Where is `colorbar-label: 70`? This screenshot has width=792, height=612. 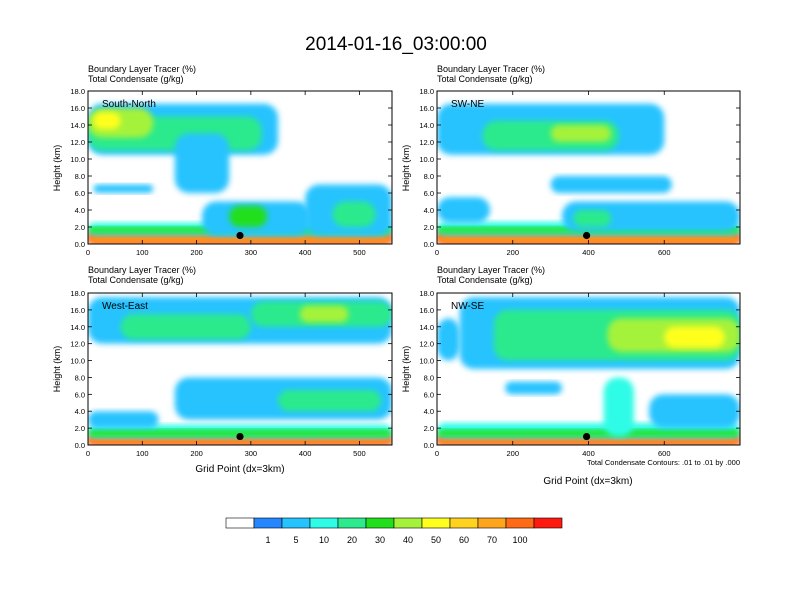
colorbar-label: 70 is located at coordinates (492, 540).